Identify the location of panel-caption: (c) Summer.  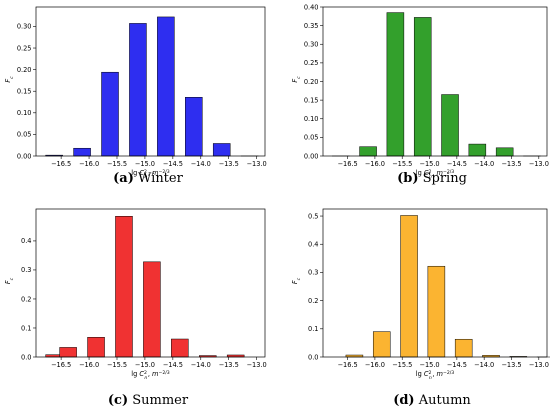
(148, 400).